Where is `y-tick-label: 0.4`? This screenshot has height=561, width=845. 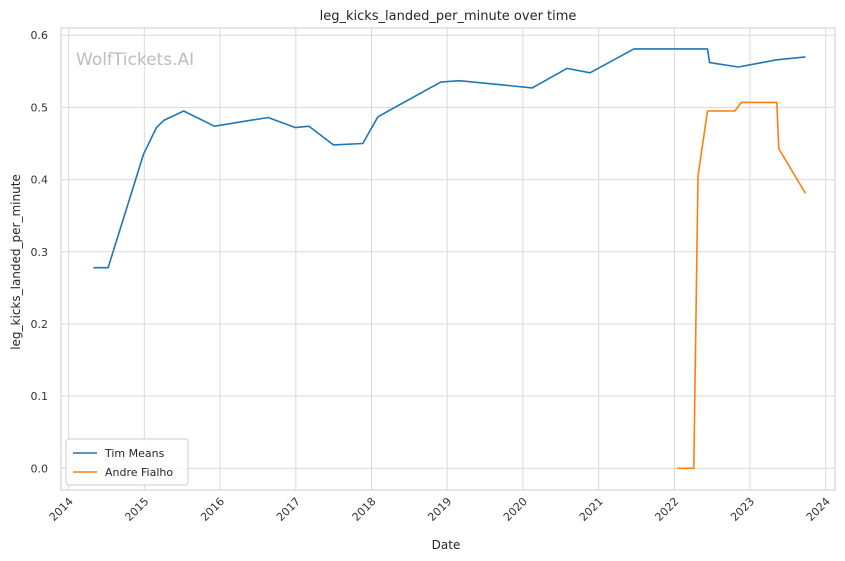 y-tick-label: 0.4 is located at coordinates (40, 180).